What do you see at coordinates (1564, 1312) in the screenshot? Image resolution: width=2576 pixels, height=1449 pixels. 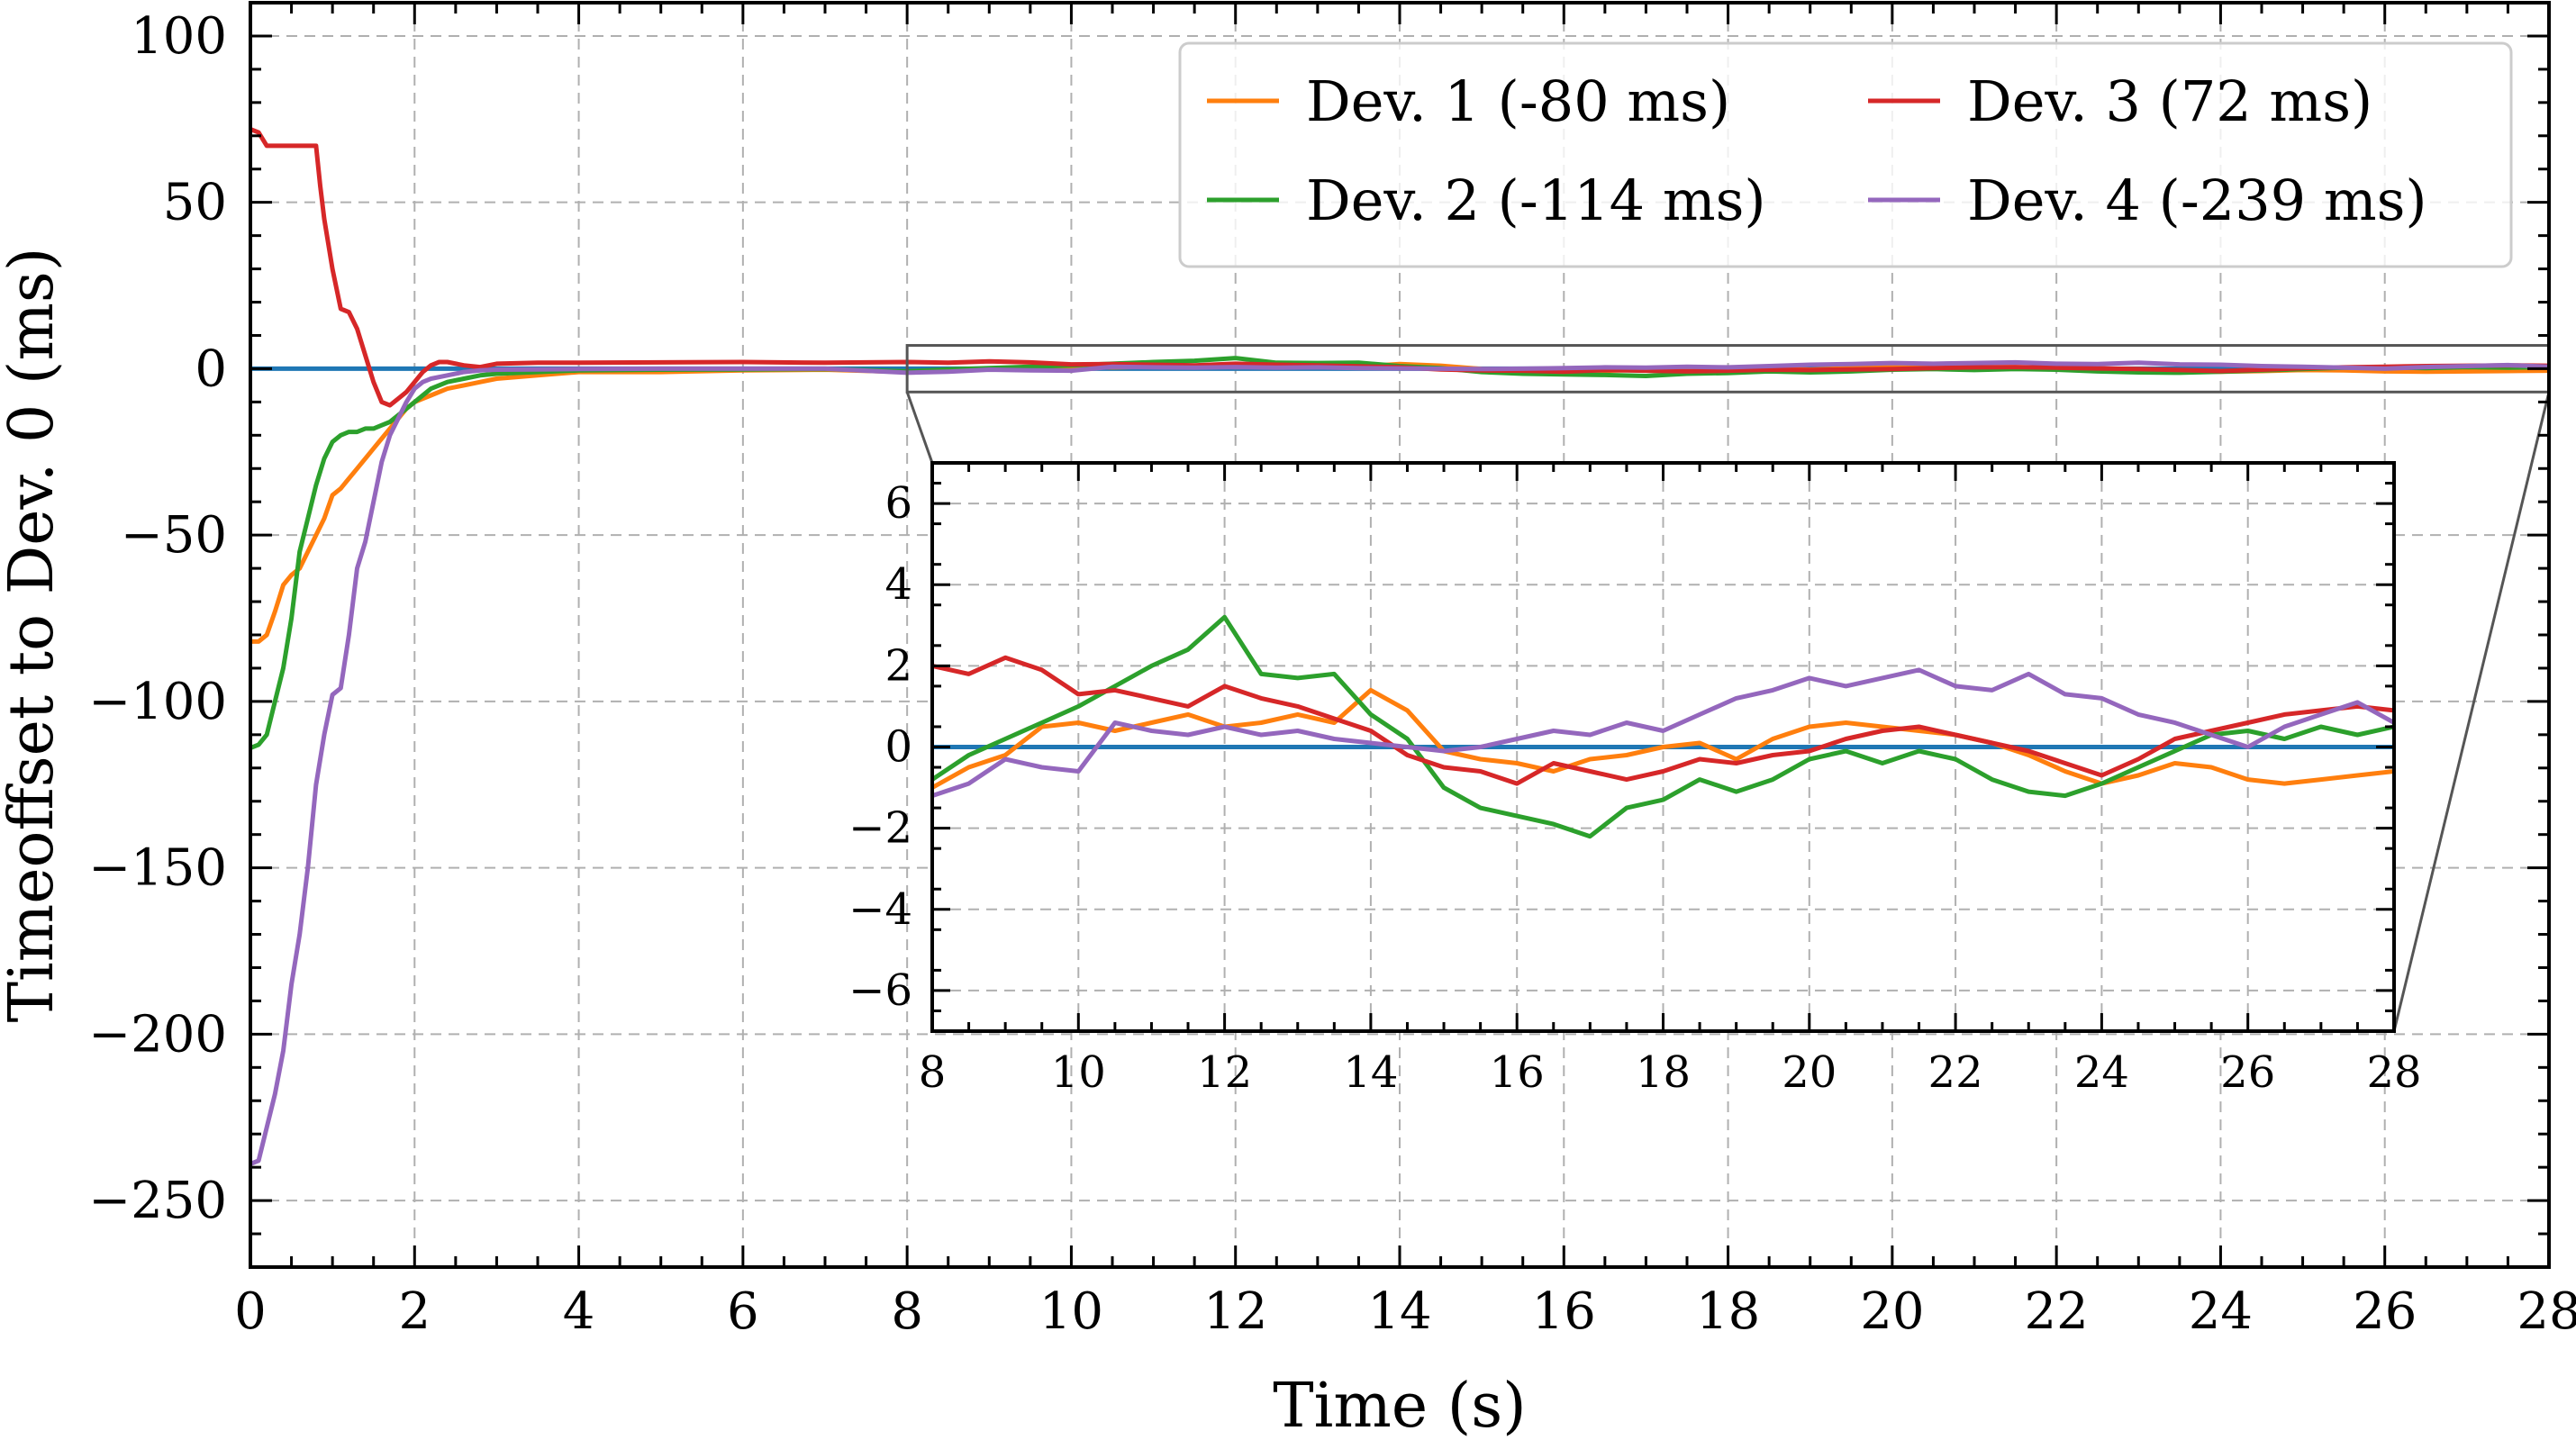 I see `x-tick-label: 16` at bounding box center [1564, 1312].